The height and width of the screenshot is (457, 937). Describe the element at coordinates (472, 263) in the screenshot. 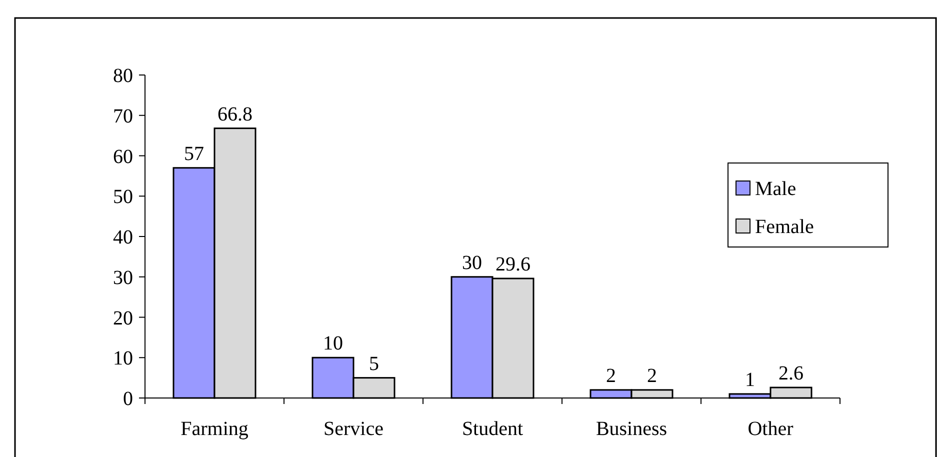

I see `data-label: 30` at that location.